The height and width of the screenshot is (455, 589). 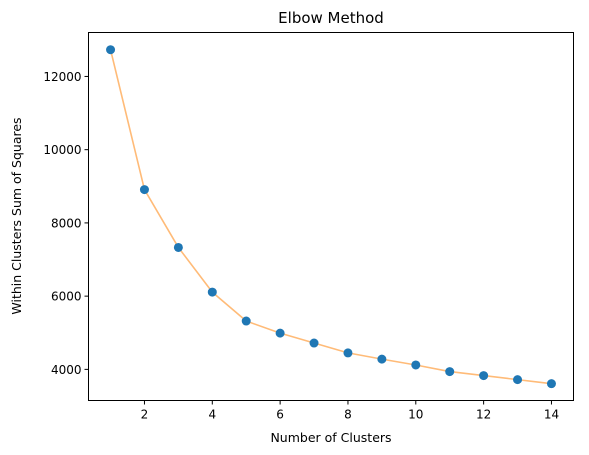 What do you see at coordinates (66, 223) in the screenshot?
I see `y-tick-label: 8000` at bounding box center [66, 223].